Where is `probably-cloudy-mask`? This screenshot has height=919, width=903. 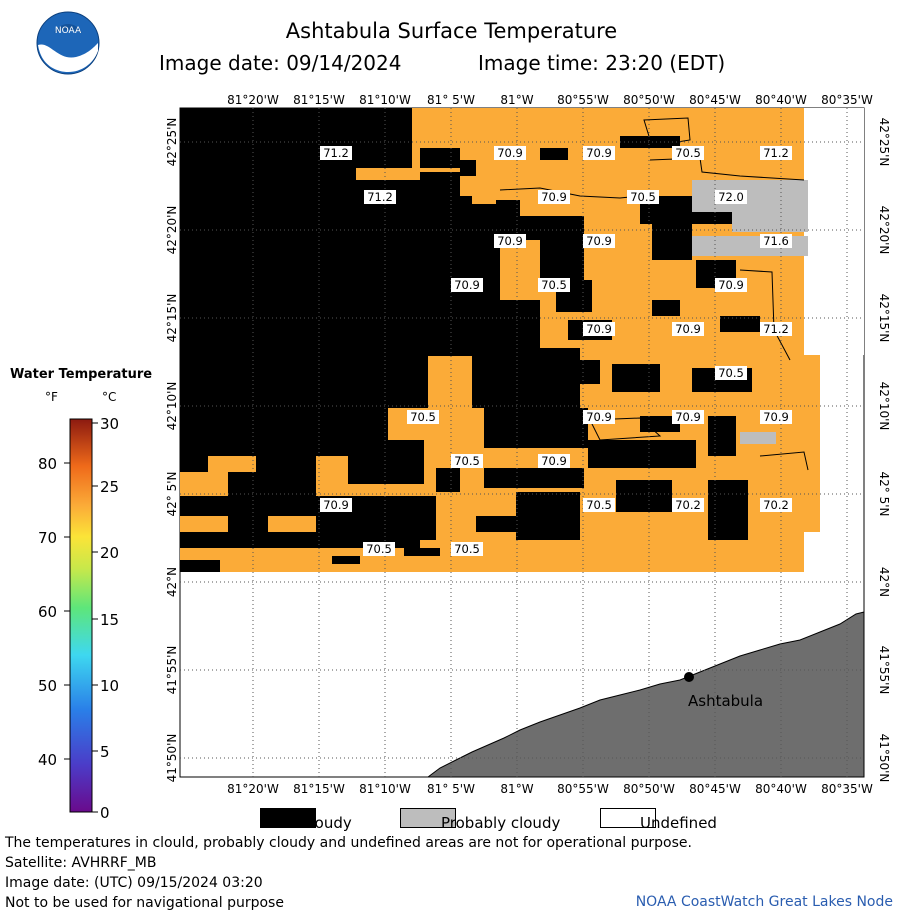
probably-cloudy-mask is located at coordinates (750, 312).